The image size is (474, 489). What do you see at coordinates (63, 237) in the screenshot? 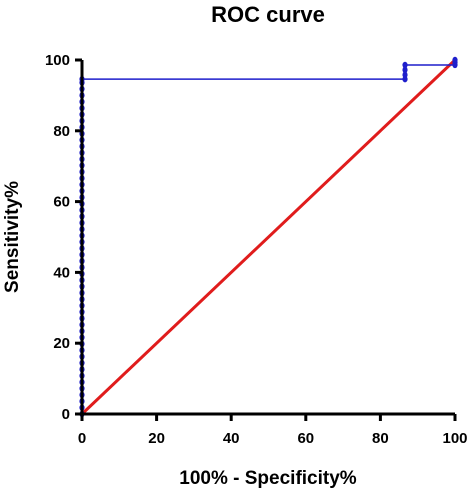
I see `y-axis-ticks: 0 20 40 60 80 100` at bounding box center [63, 237].